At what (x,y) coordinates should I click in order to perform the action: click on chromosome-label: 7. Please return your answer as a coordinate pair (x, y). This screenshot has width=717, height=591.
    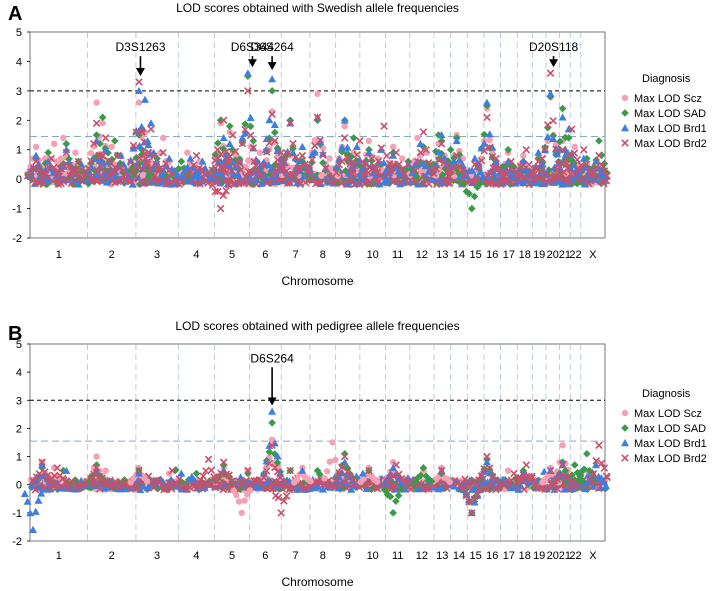
    Looking at the image, I should click on (296, 556).